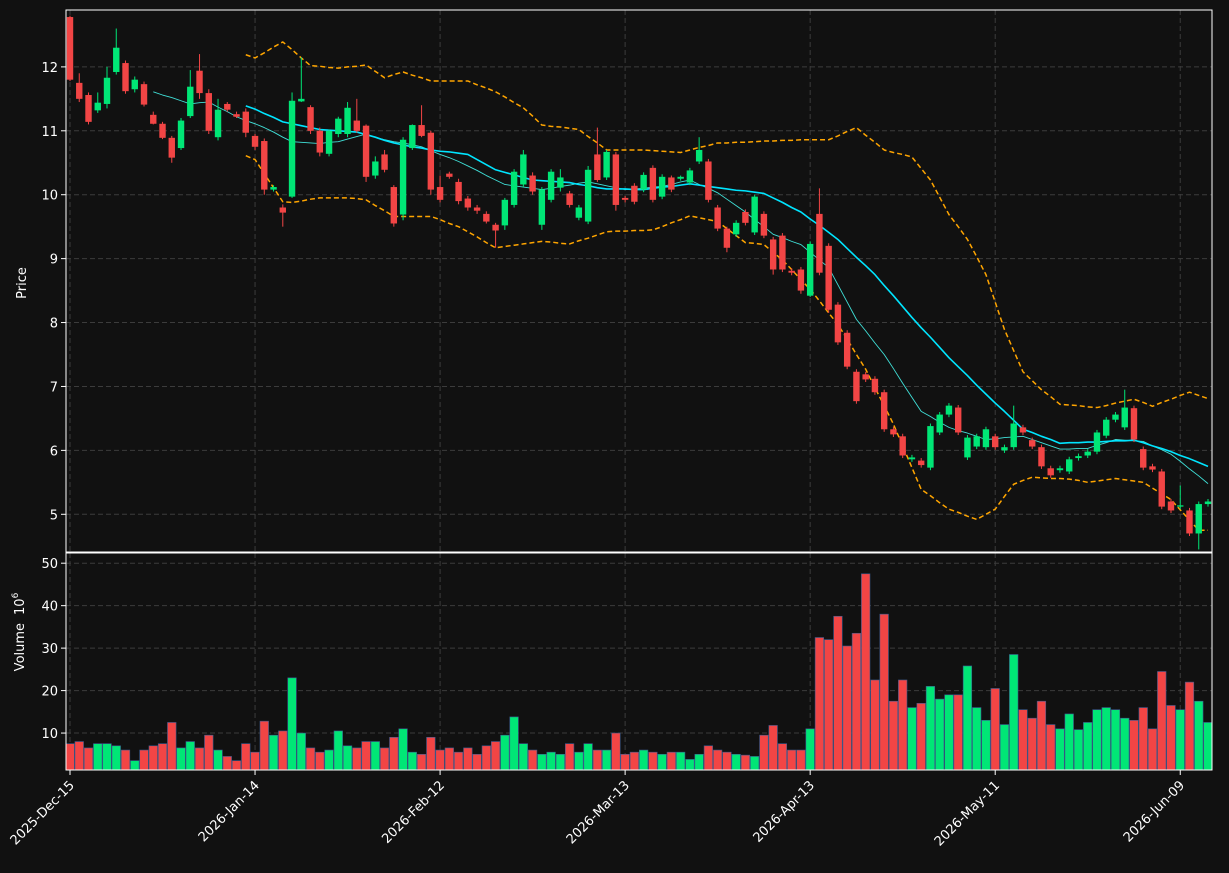  I want to click on volume-unit-exponent: 6, so click(16, 595).